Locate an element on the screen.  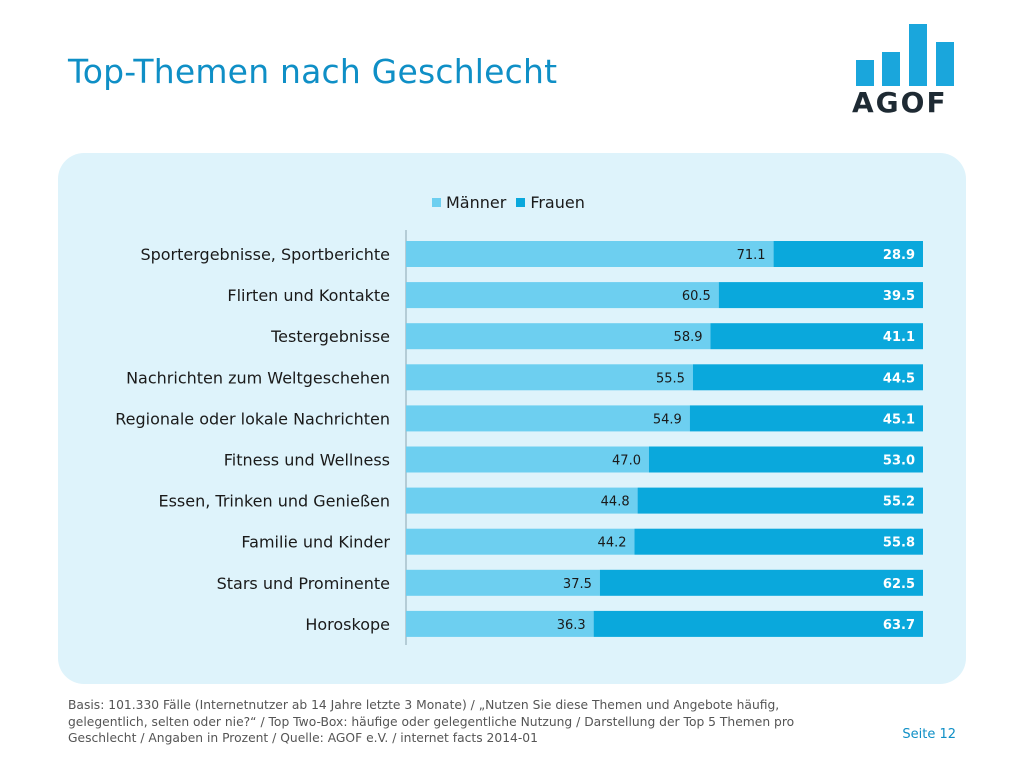
data-label-frauen: 41.1 is located at coordinates (899, 337).